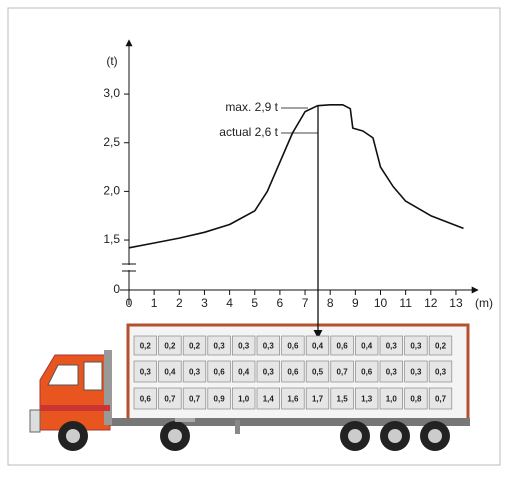 This screenshot has height=480, width=510. Describe the element at coordinates (204, 303) in the screenshot. I see `x-tick-label: 3` at that location.